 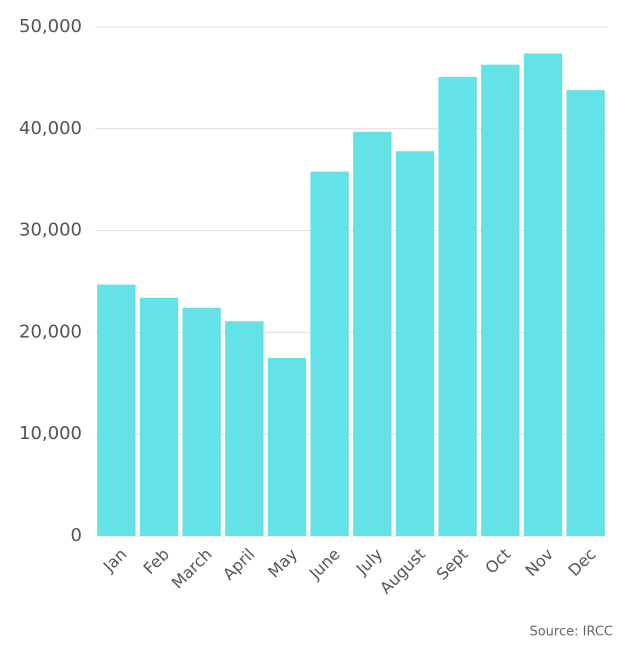 I want to click on x-tick-label: Feb, so click(x=156, y=561).